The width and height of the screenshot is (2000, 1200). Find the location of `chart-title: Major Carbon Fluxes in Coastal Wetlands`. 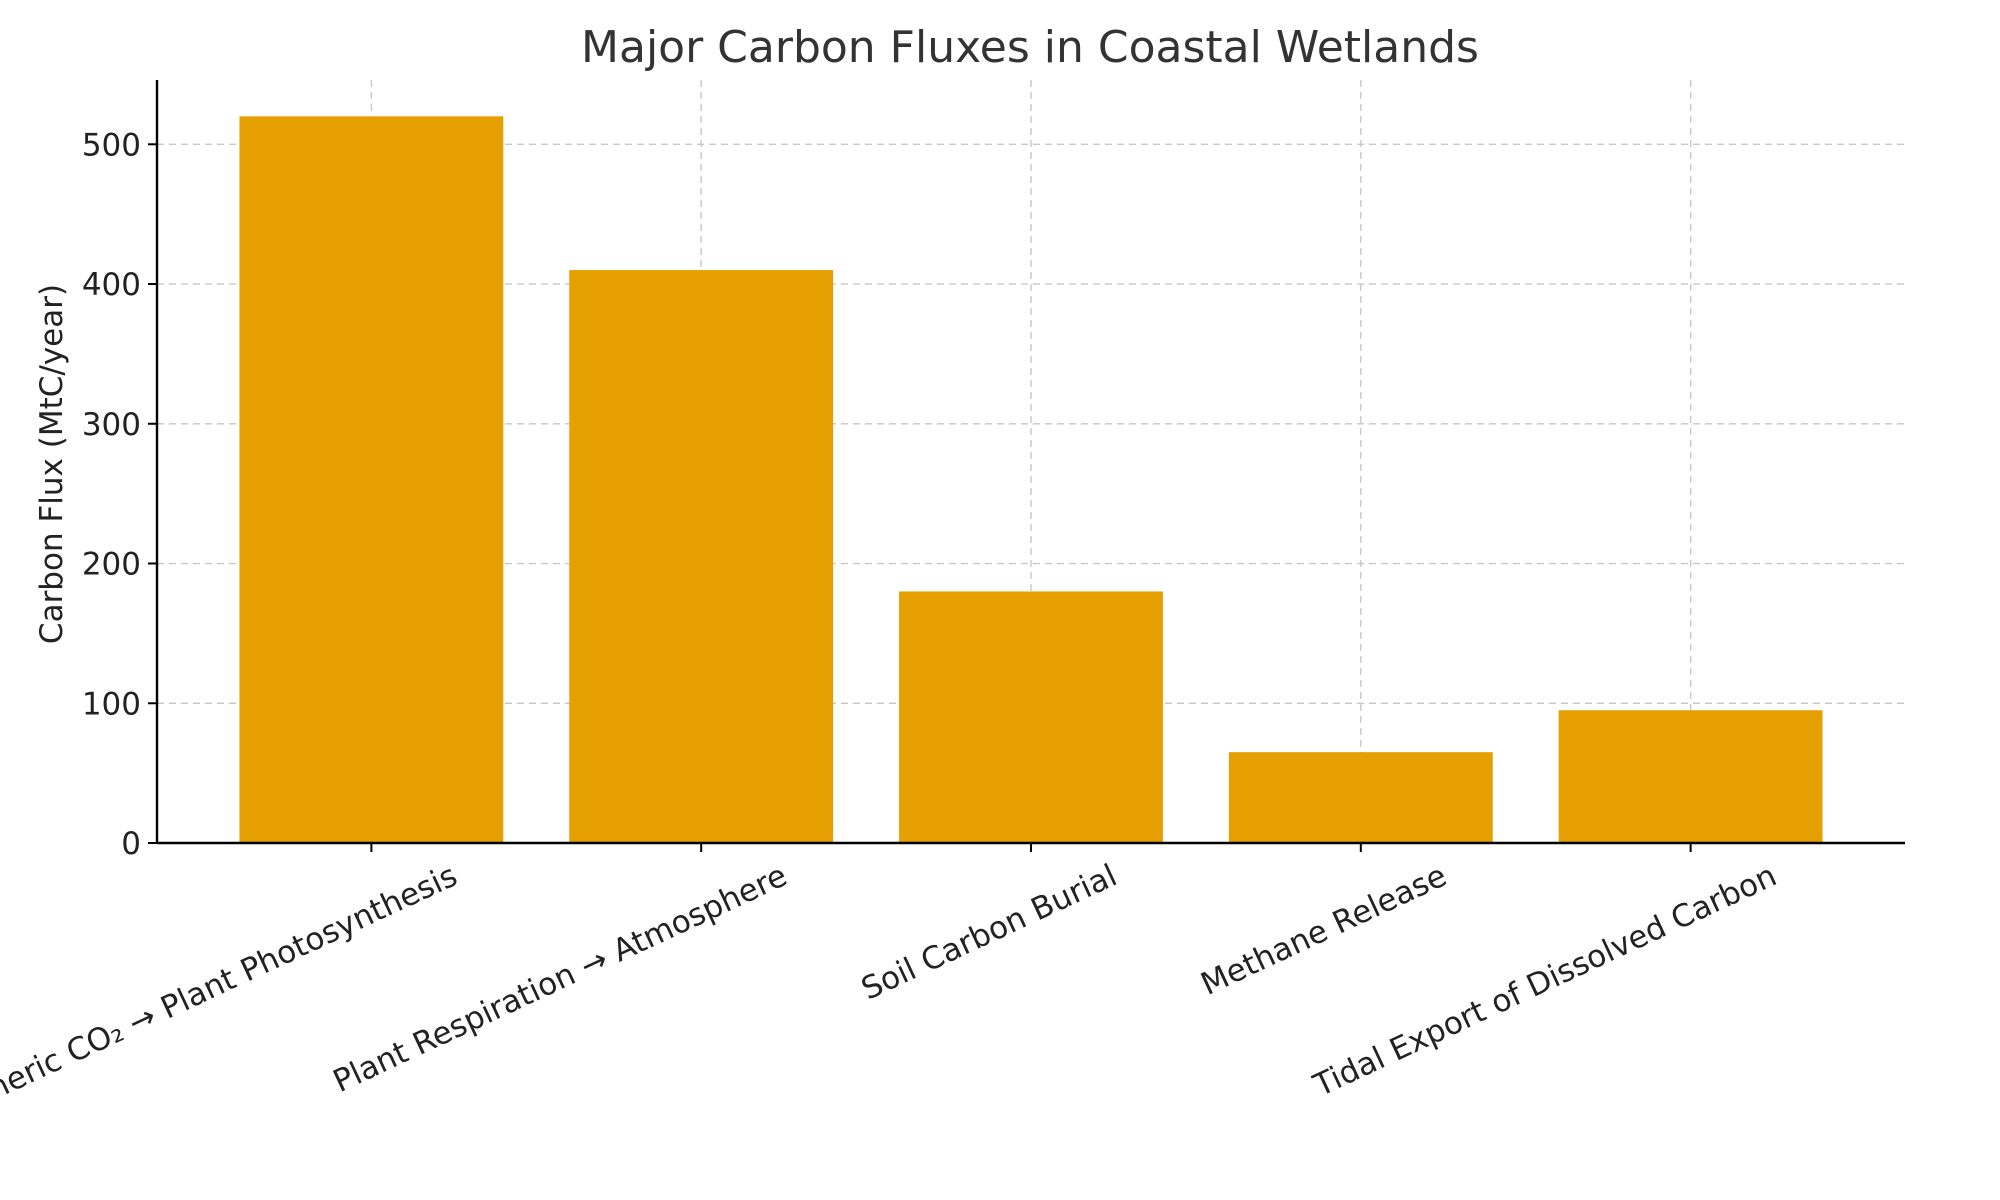

chart-title: Major Carbon Fluxes in Coastal Wetlands is located at coordinates (1030, 47).